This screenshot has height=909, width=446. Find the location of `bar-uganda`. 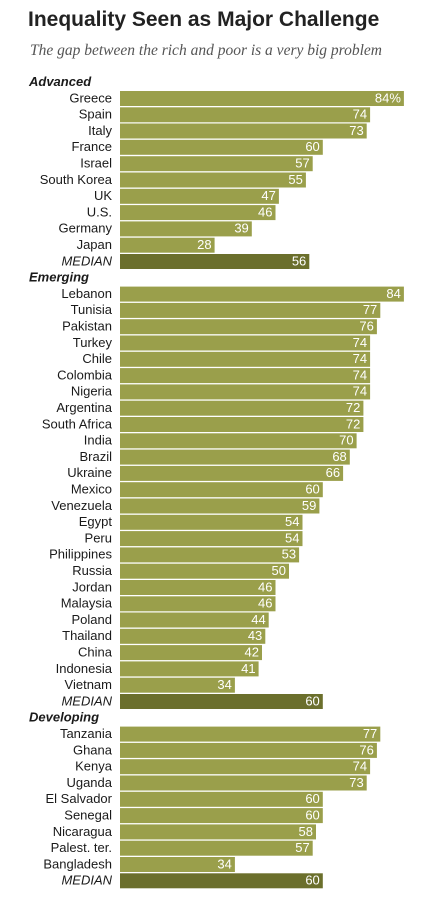

bar-uganda is located at coordinates (243, 783).